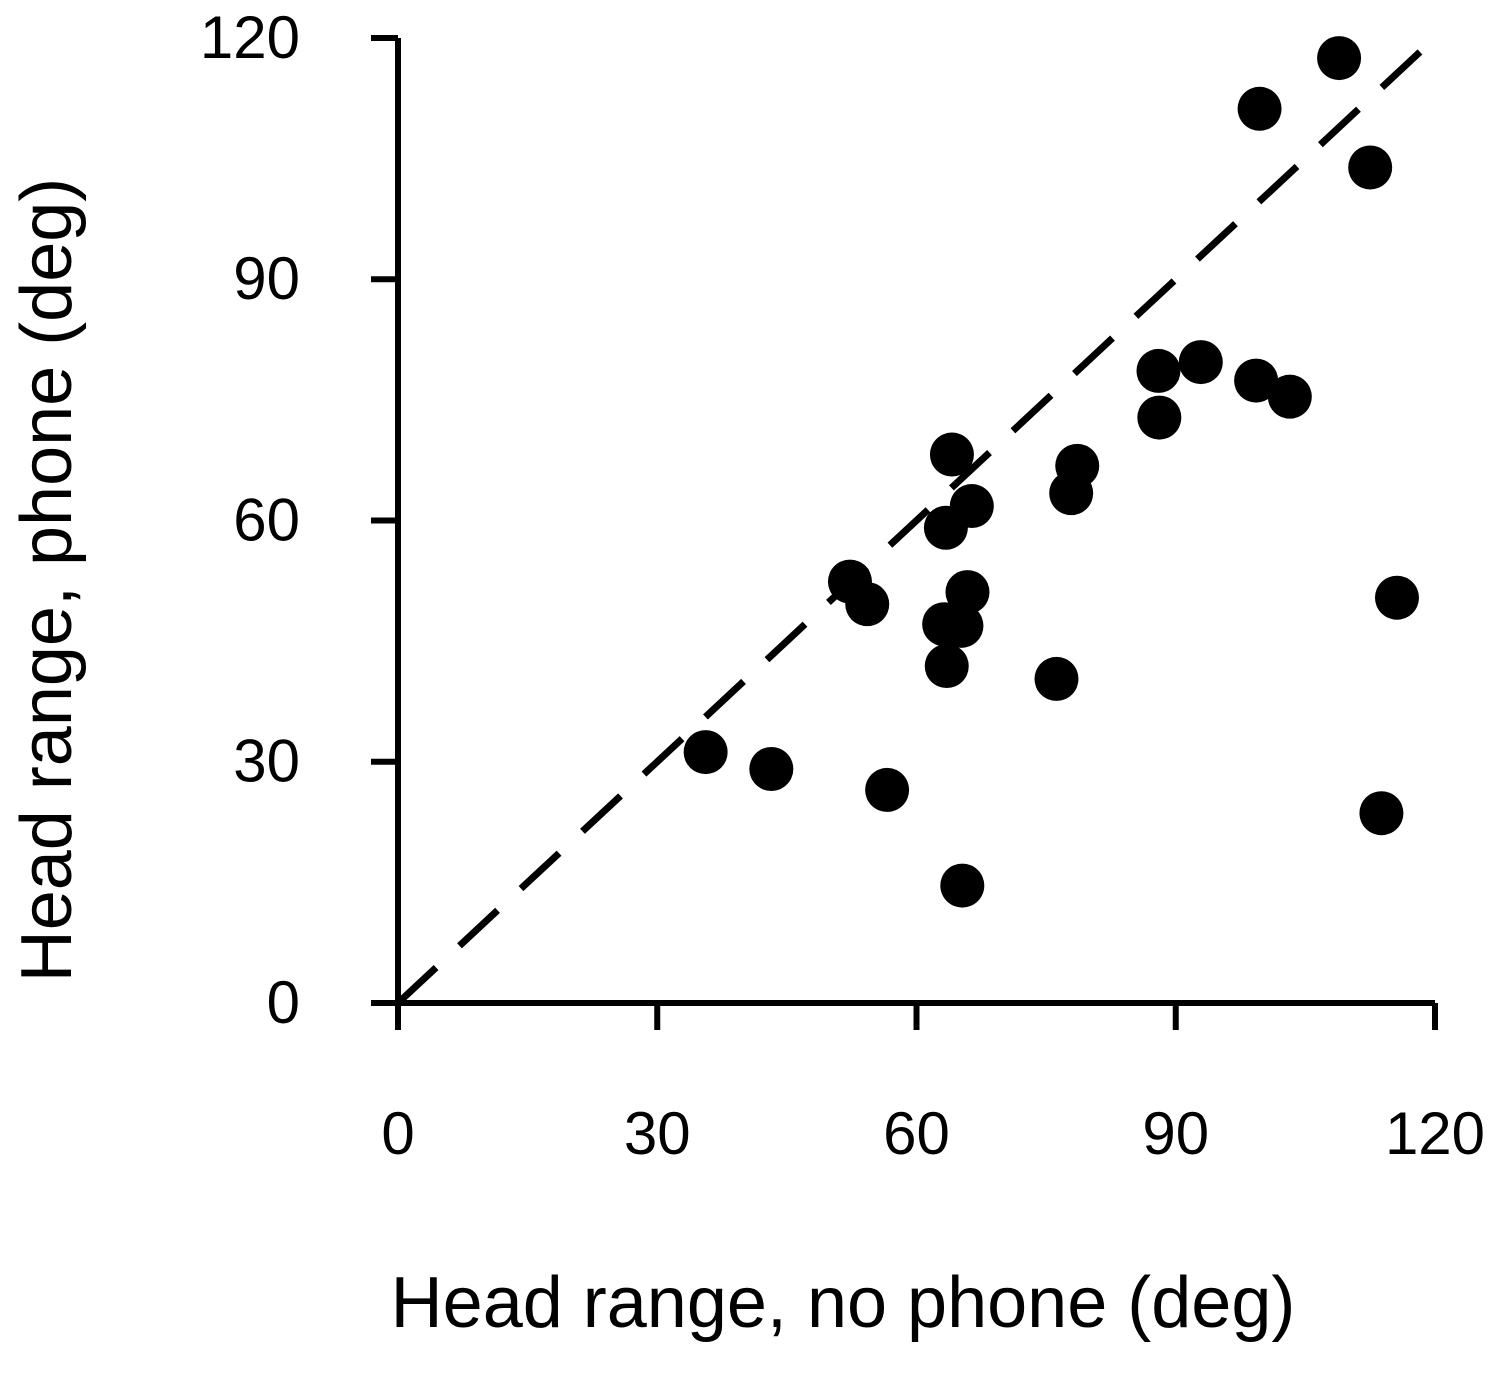  What do you see at coordinates (266, 761) in the screenshot?
I see `y-tick-label: 30` at bounding box center [266, 761].